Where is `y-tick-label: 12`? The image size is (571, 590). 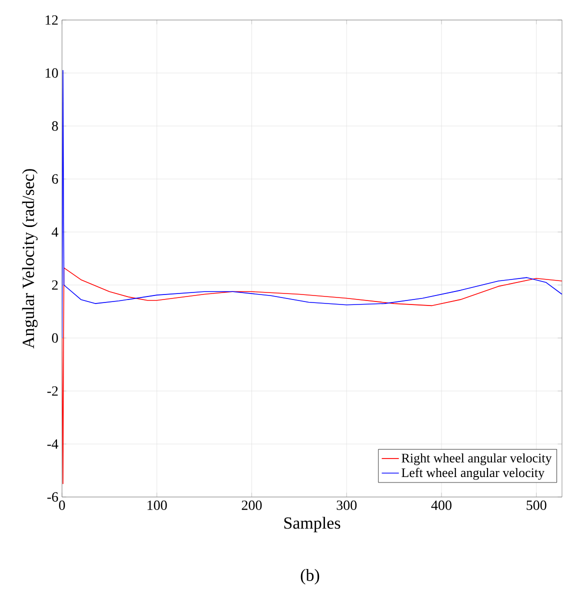 y-tick-label: 12 is located at coordinates (52, 20).